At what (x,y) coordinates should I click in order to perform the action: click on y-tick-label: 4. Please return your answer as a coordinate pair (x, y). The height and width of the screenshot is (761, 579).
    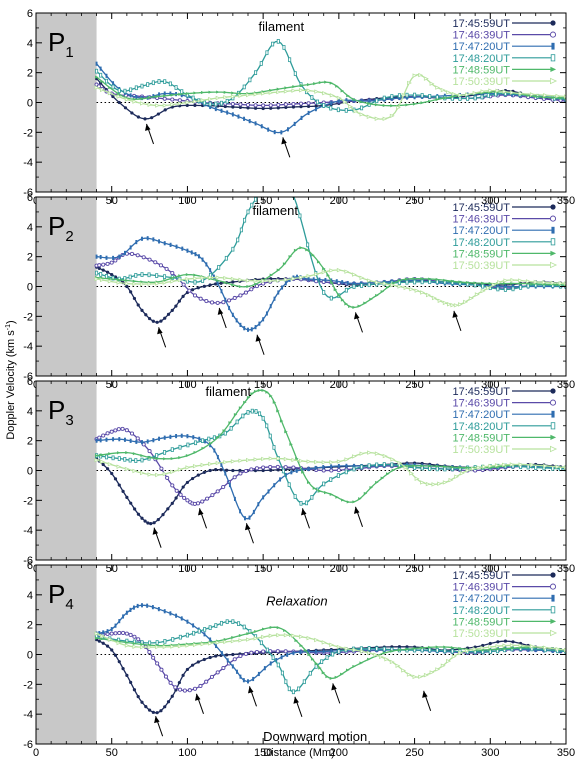
    Looking at the image, I should click on (30, 412).